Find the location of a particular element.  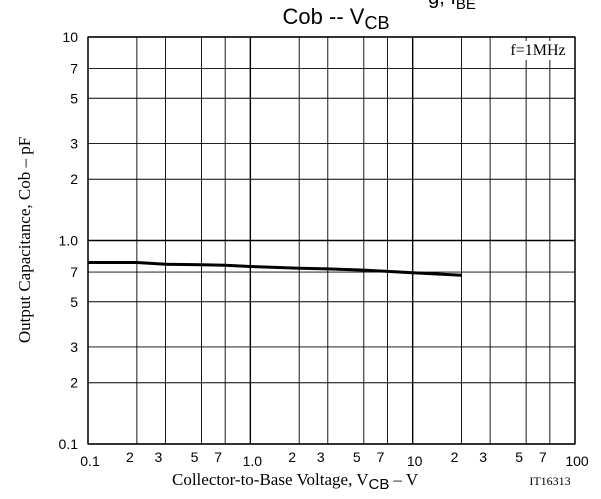

y-axis-label: Output Capacitance, Cob – pF is located at coordinates (24, 240).